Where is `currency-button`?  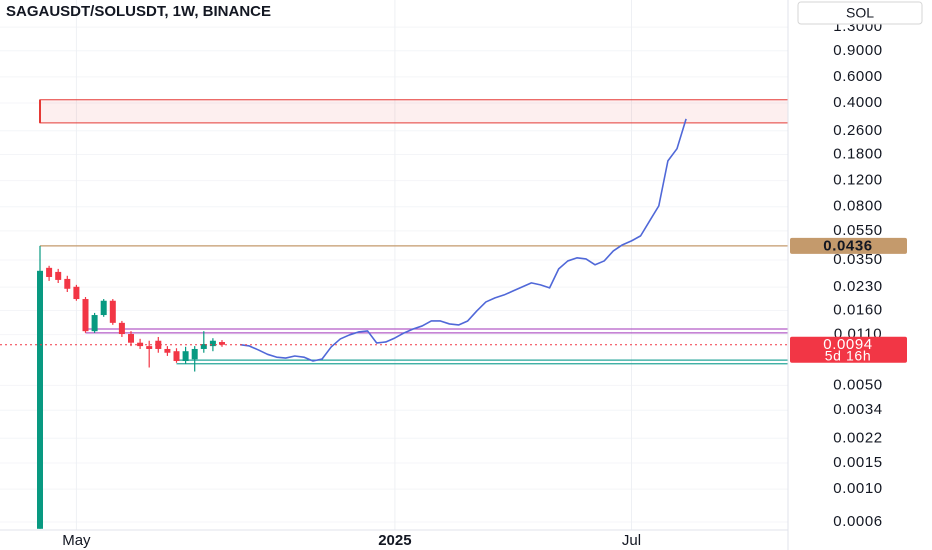
currency-button is located at coordinates (860, 13).